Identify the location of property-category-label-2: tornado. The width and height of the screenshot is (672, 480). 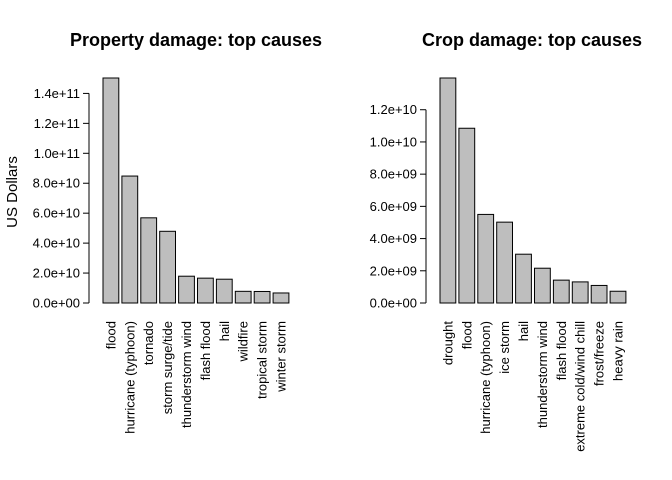
(148, 343).